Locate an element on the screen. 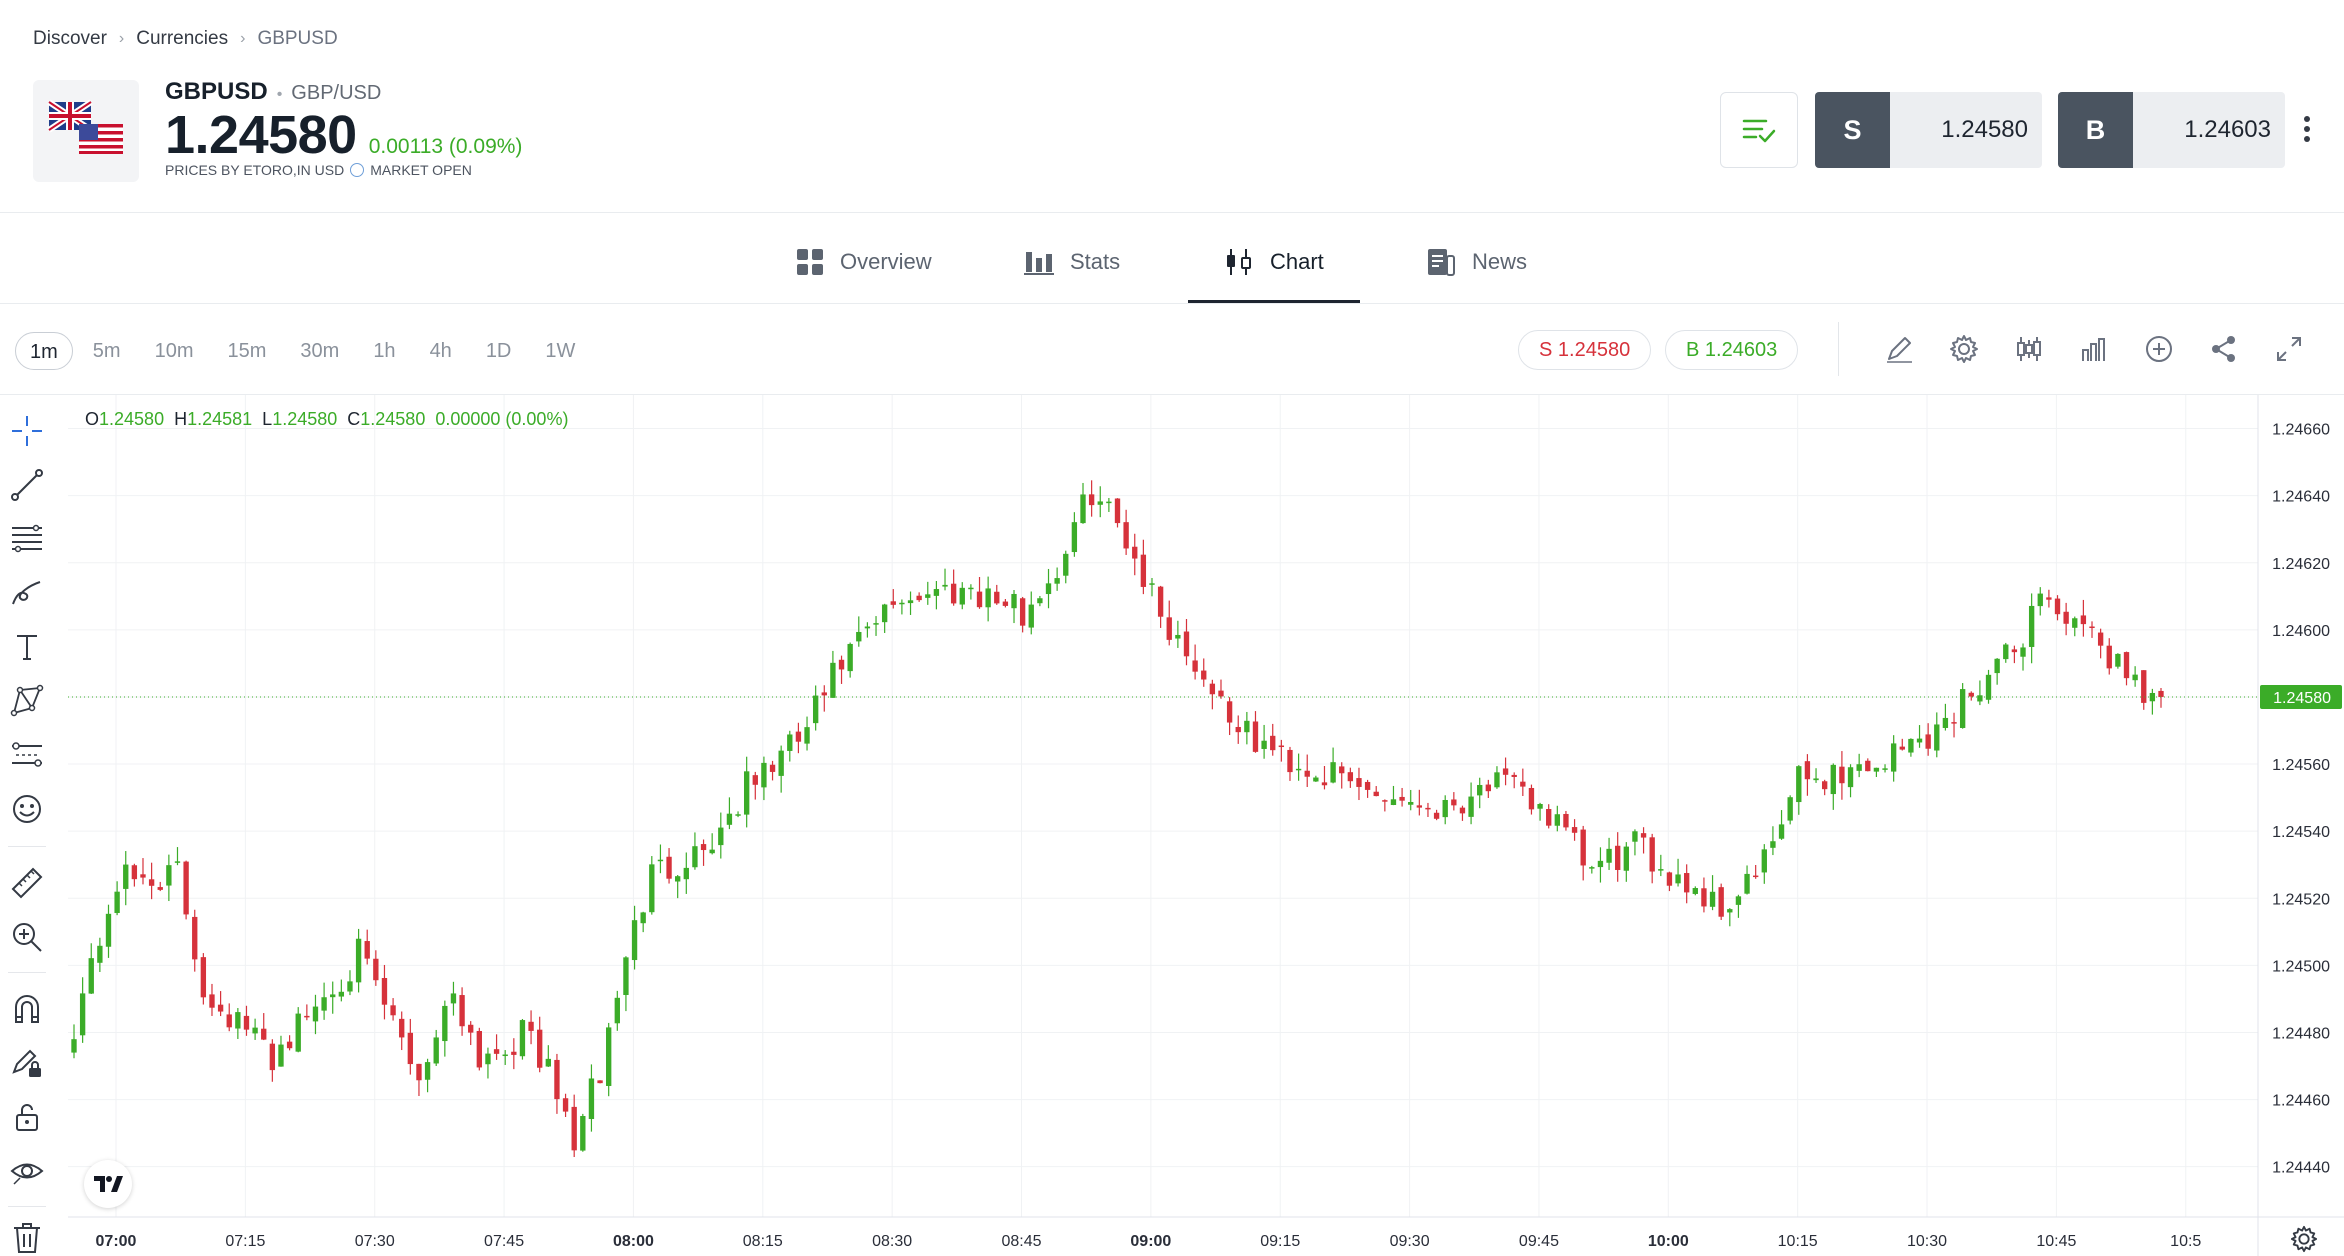 This screenshot has width=2344, height=1256. tab-overview: Overview is located at coordinates (864, 262).